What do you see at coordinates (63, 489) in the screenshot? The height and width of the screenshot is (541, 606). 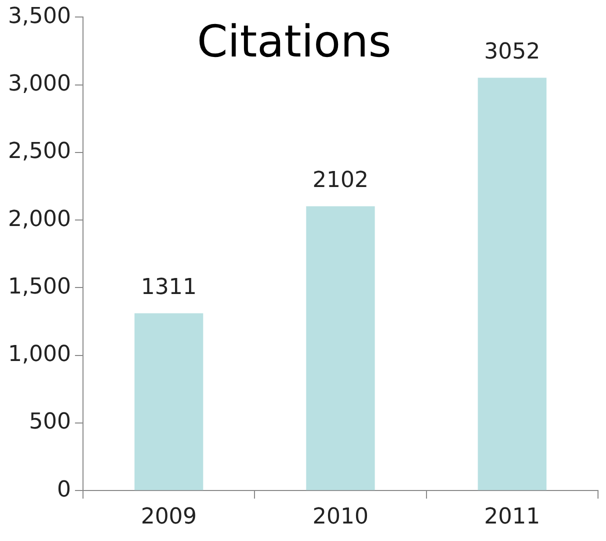 I see `y-tick-label: 0` at bounding box center [63, 489].